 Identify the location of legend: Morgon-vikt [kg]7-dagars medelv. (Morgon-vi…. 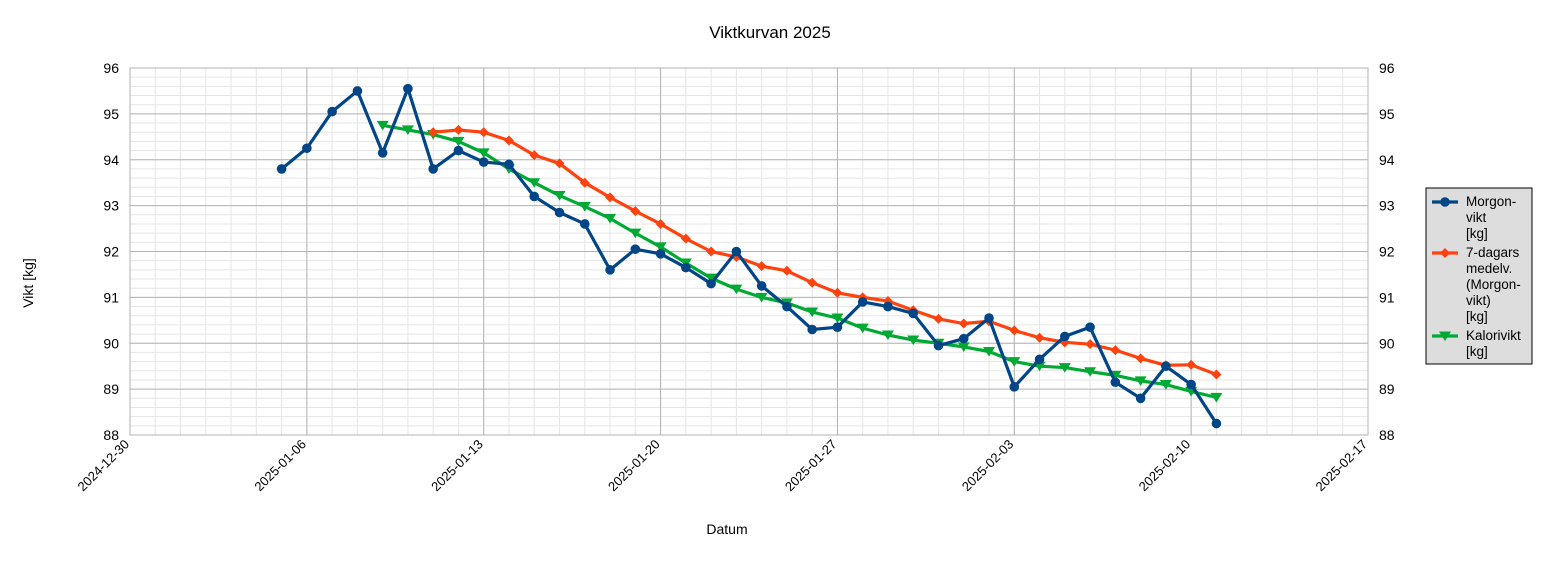
(1479, 276).